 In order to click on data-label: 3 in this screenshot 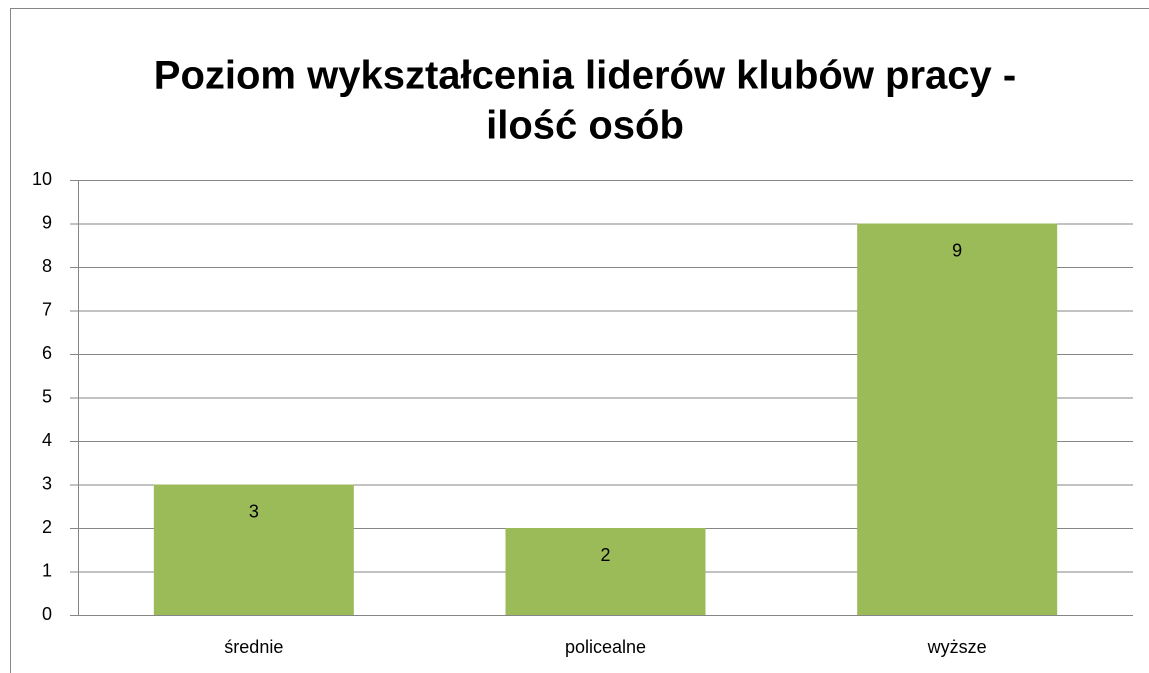, I will do `click(254, 511)`.